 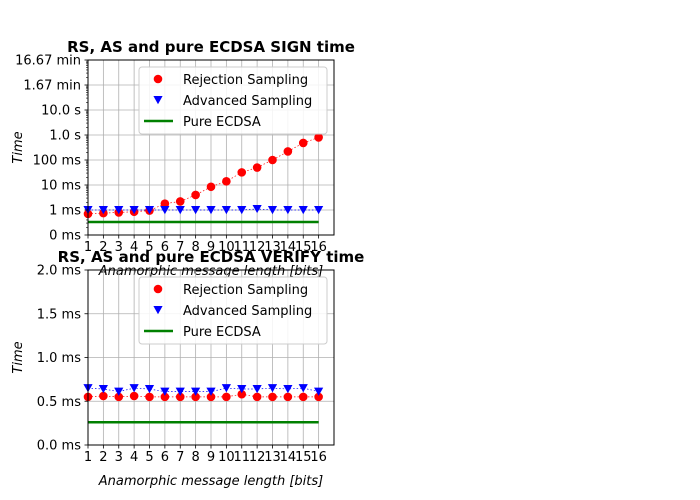 What do you see at coordinates (247, 101) in the screenshot?
I see `legend-label: Advanced Sampling` at bounding box center [247, 101].